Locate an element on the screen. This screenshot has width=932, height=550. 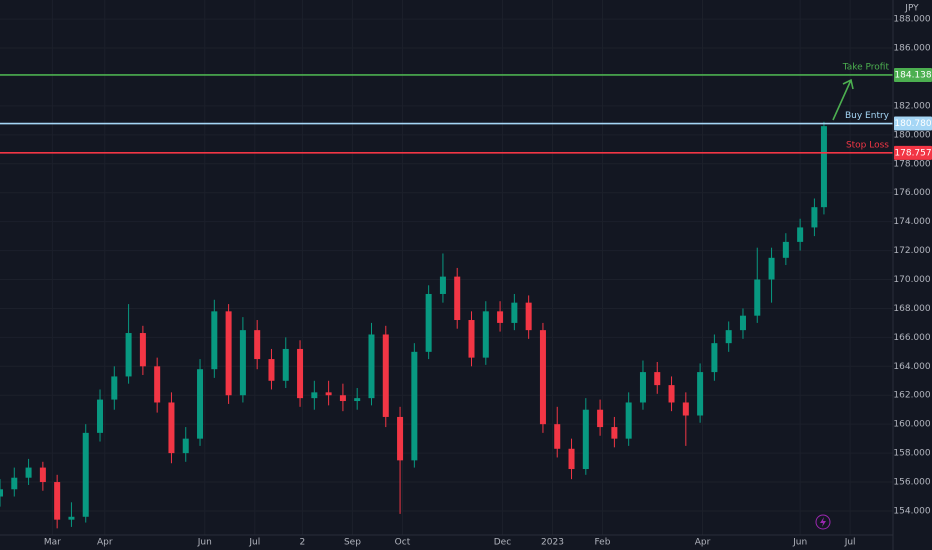
y-tick-label: 158.000 is located at coordinates (911, 454).